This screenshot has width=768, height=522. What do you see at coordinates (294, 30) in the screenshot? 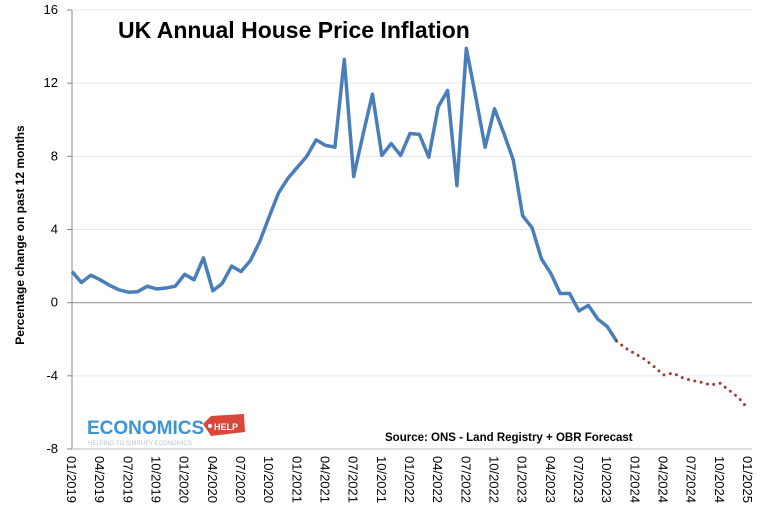
I see `chart-title: UK Annual House Price Inflation` at bounding box center [294, 30].